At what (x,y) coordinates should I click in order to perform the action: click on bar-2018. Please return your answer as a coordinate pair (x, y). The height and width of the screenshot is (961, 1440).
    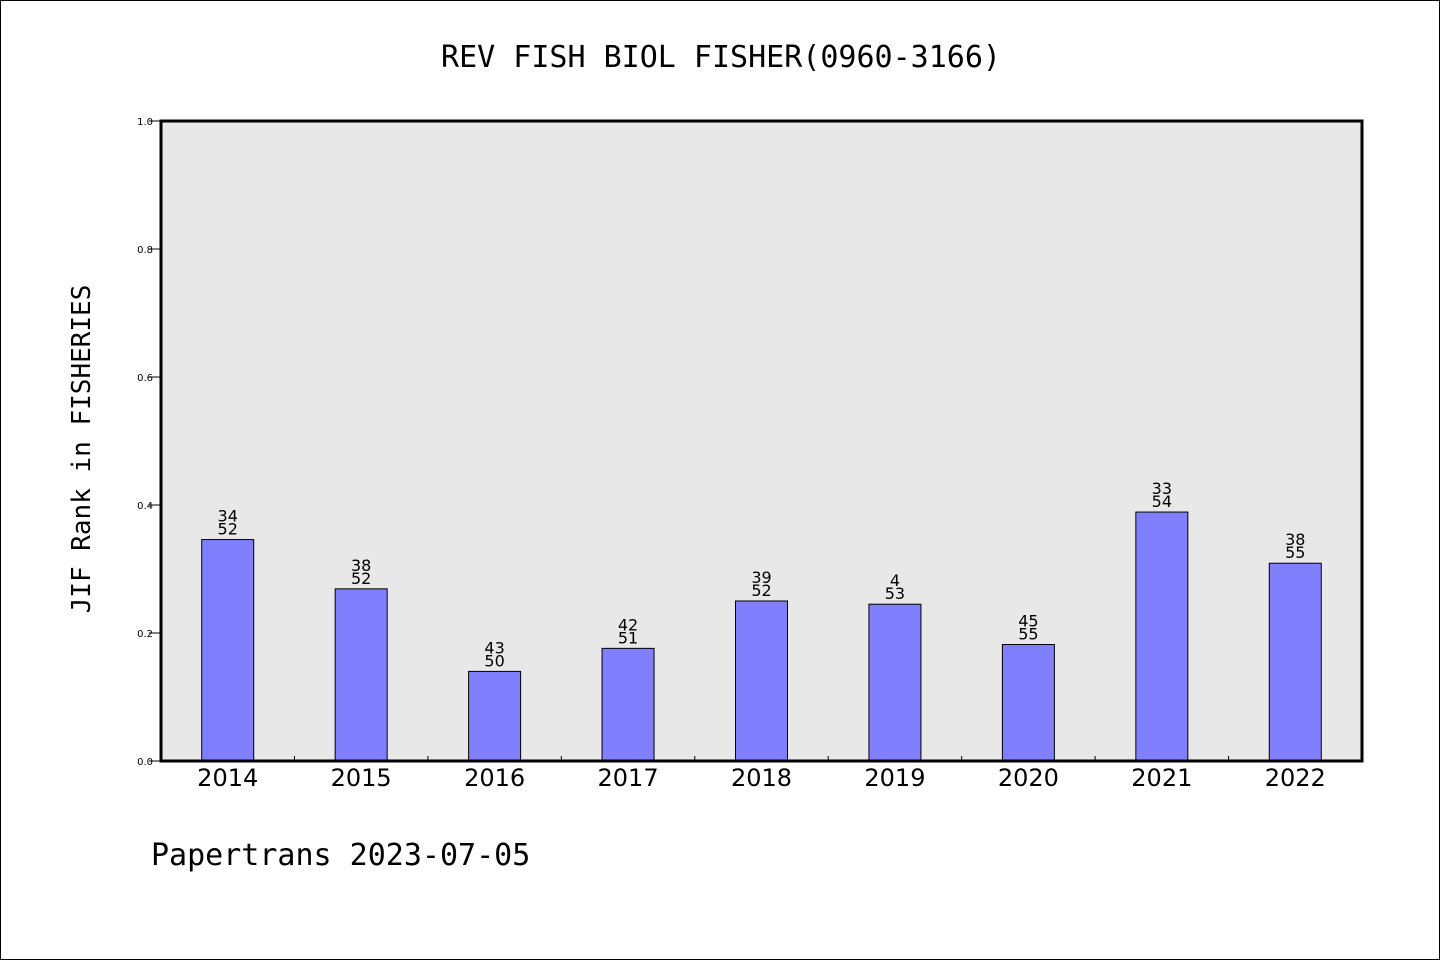
    Looking at the image, I should click on (761, 681).